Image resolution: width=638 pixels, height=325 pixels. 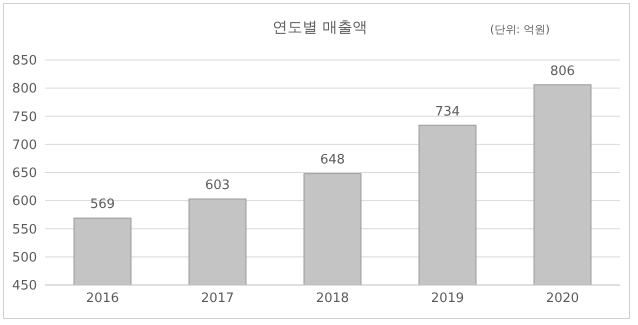 I want to click on y-tick-label: 450, so click(x=24, y=286).